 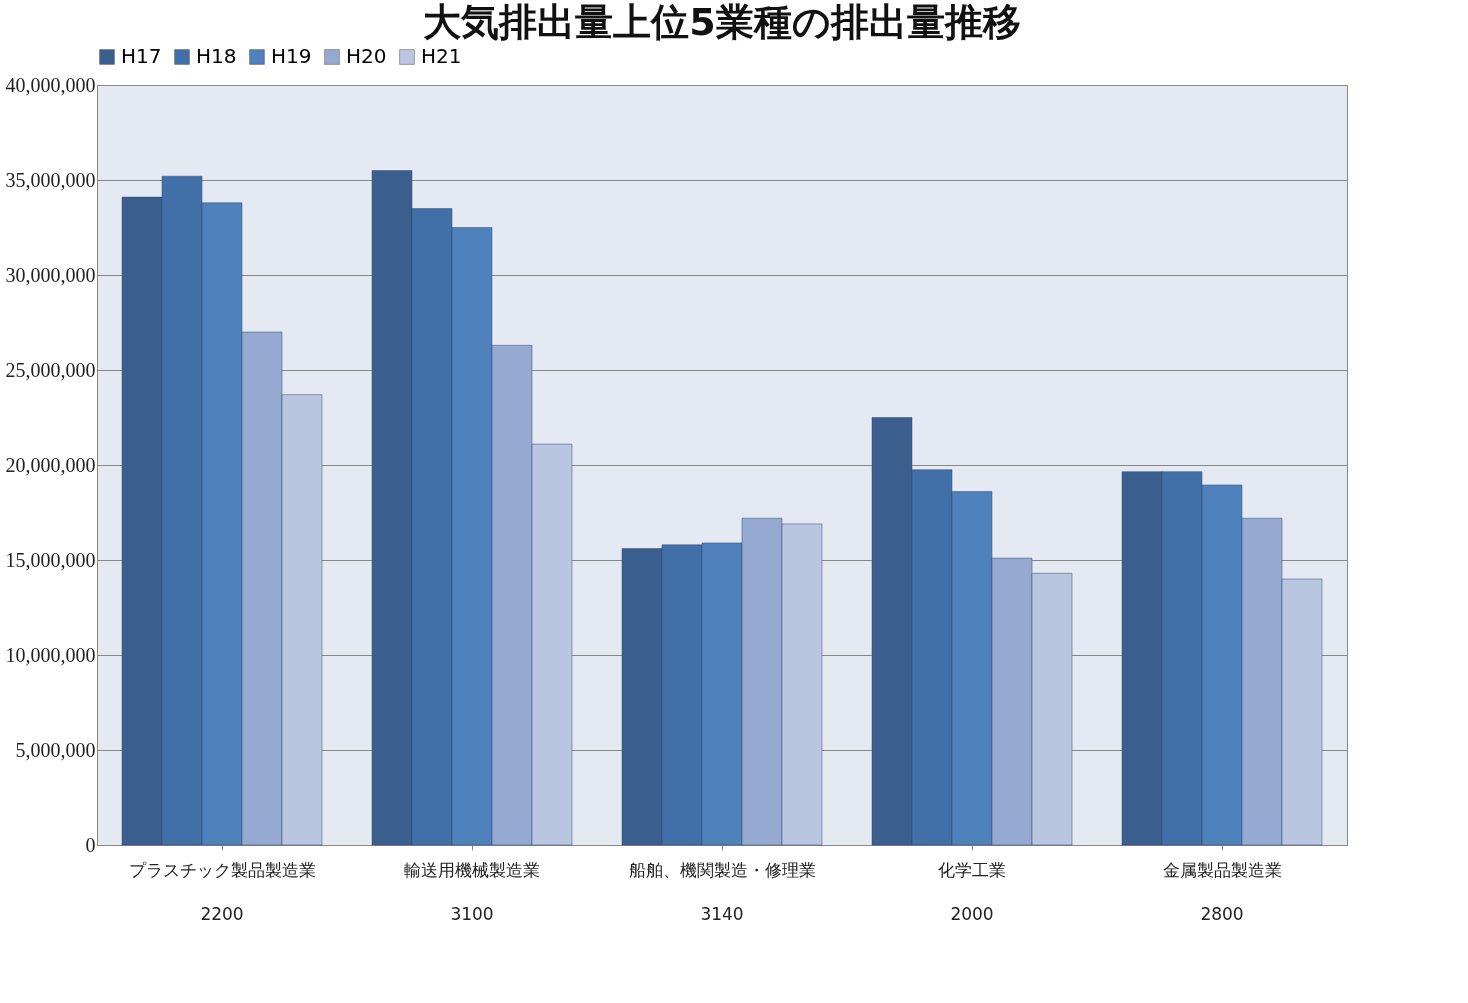 I want to click on legend-label: H19, so click(x=291, y=56).